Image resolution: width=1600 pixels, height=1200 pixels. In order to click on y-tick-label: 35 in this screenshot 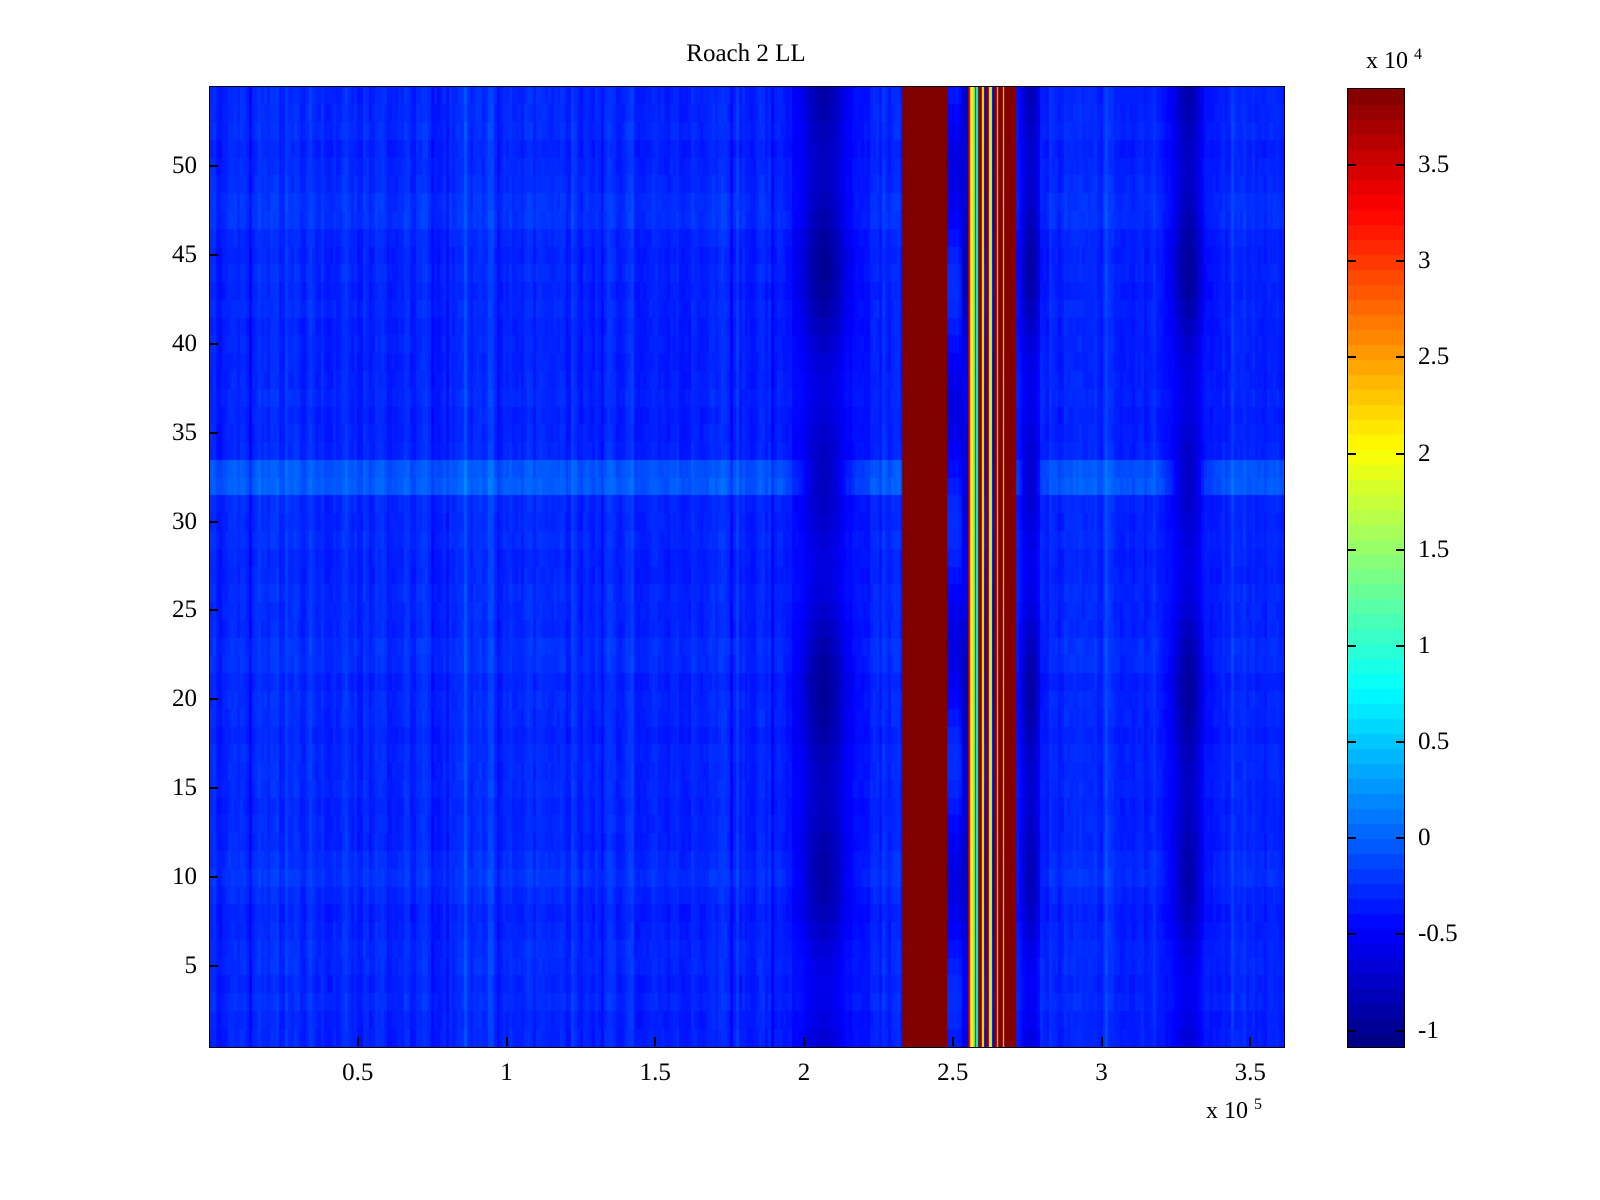, I will do `click(184, 432)`.